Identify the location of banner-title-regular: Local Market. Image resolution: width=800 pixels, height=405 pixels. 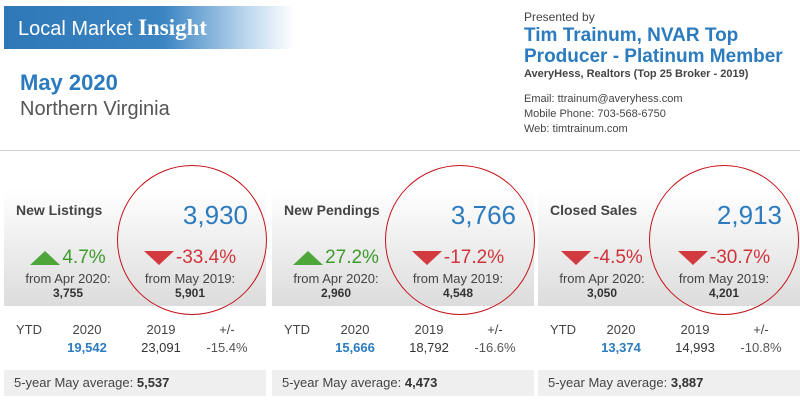
(75, 29).